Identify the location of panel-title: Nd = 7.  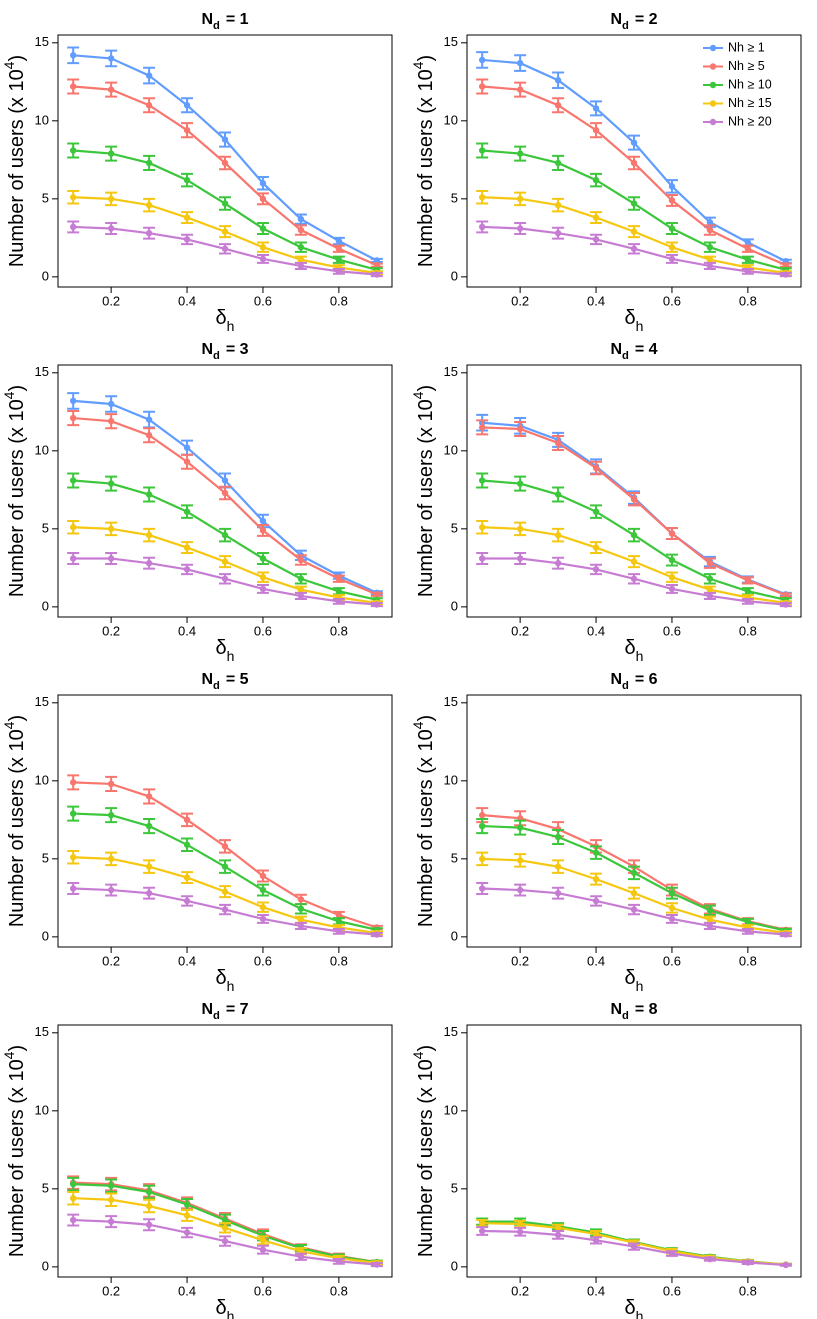
(224, 1011).